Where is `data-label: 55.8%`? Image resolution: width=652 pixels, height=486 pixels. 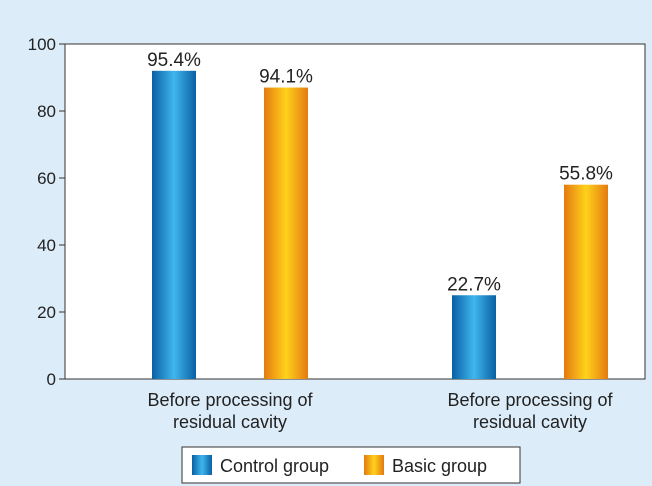 data-label: 55.8% is located at coordinates (586, 174).